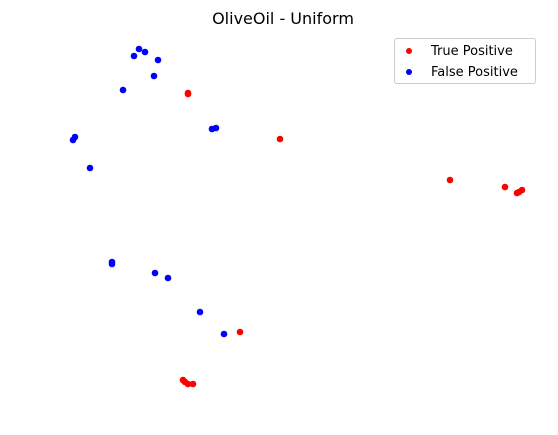 The image size is (558, 435). Describe the element at coordinates (409, 72) in the screenshot. I see `legend-marker-false-positive` at that location.